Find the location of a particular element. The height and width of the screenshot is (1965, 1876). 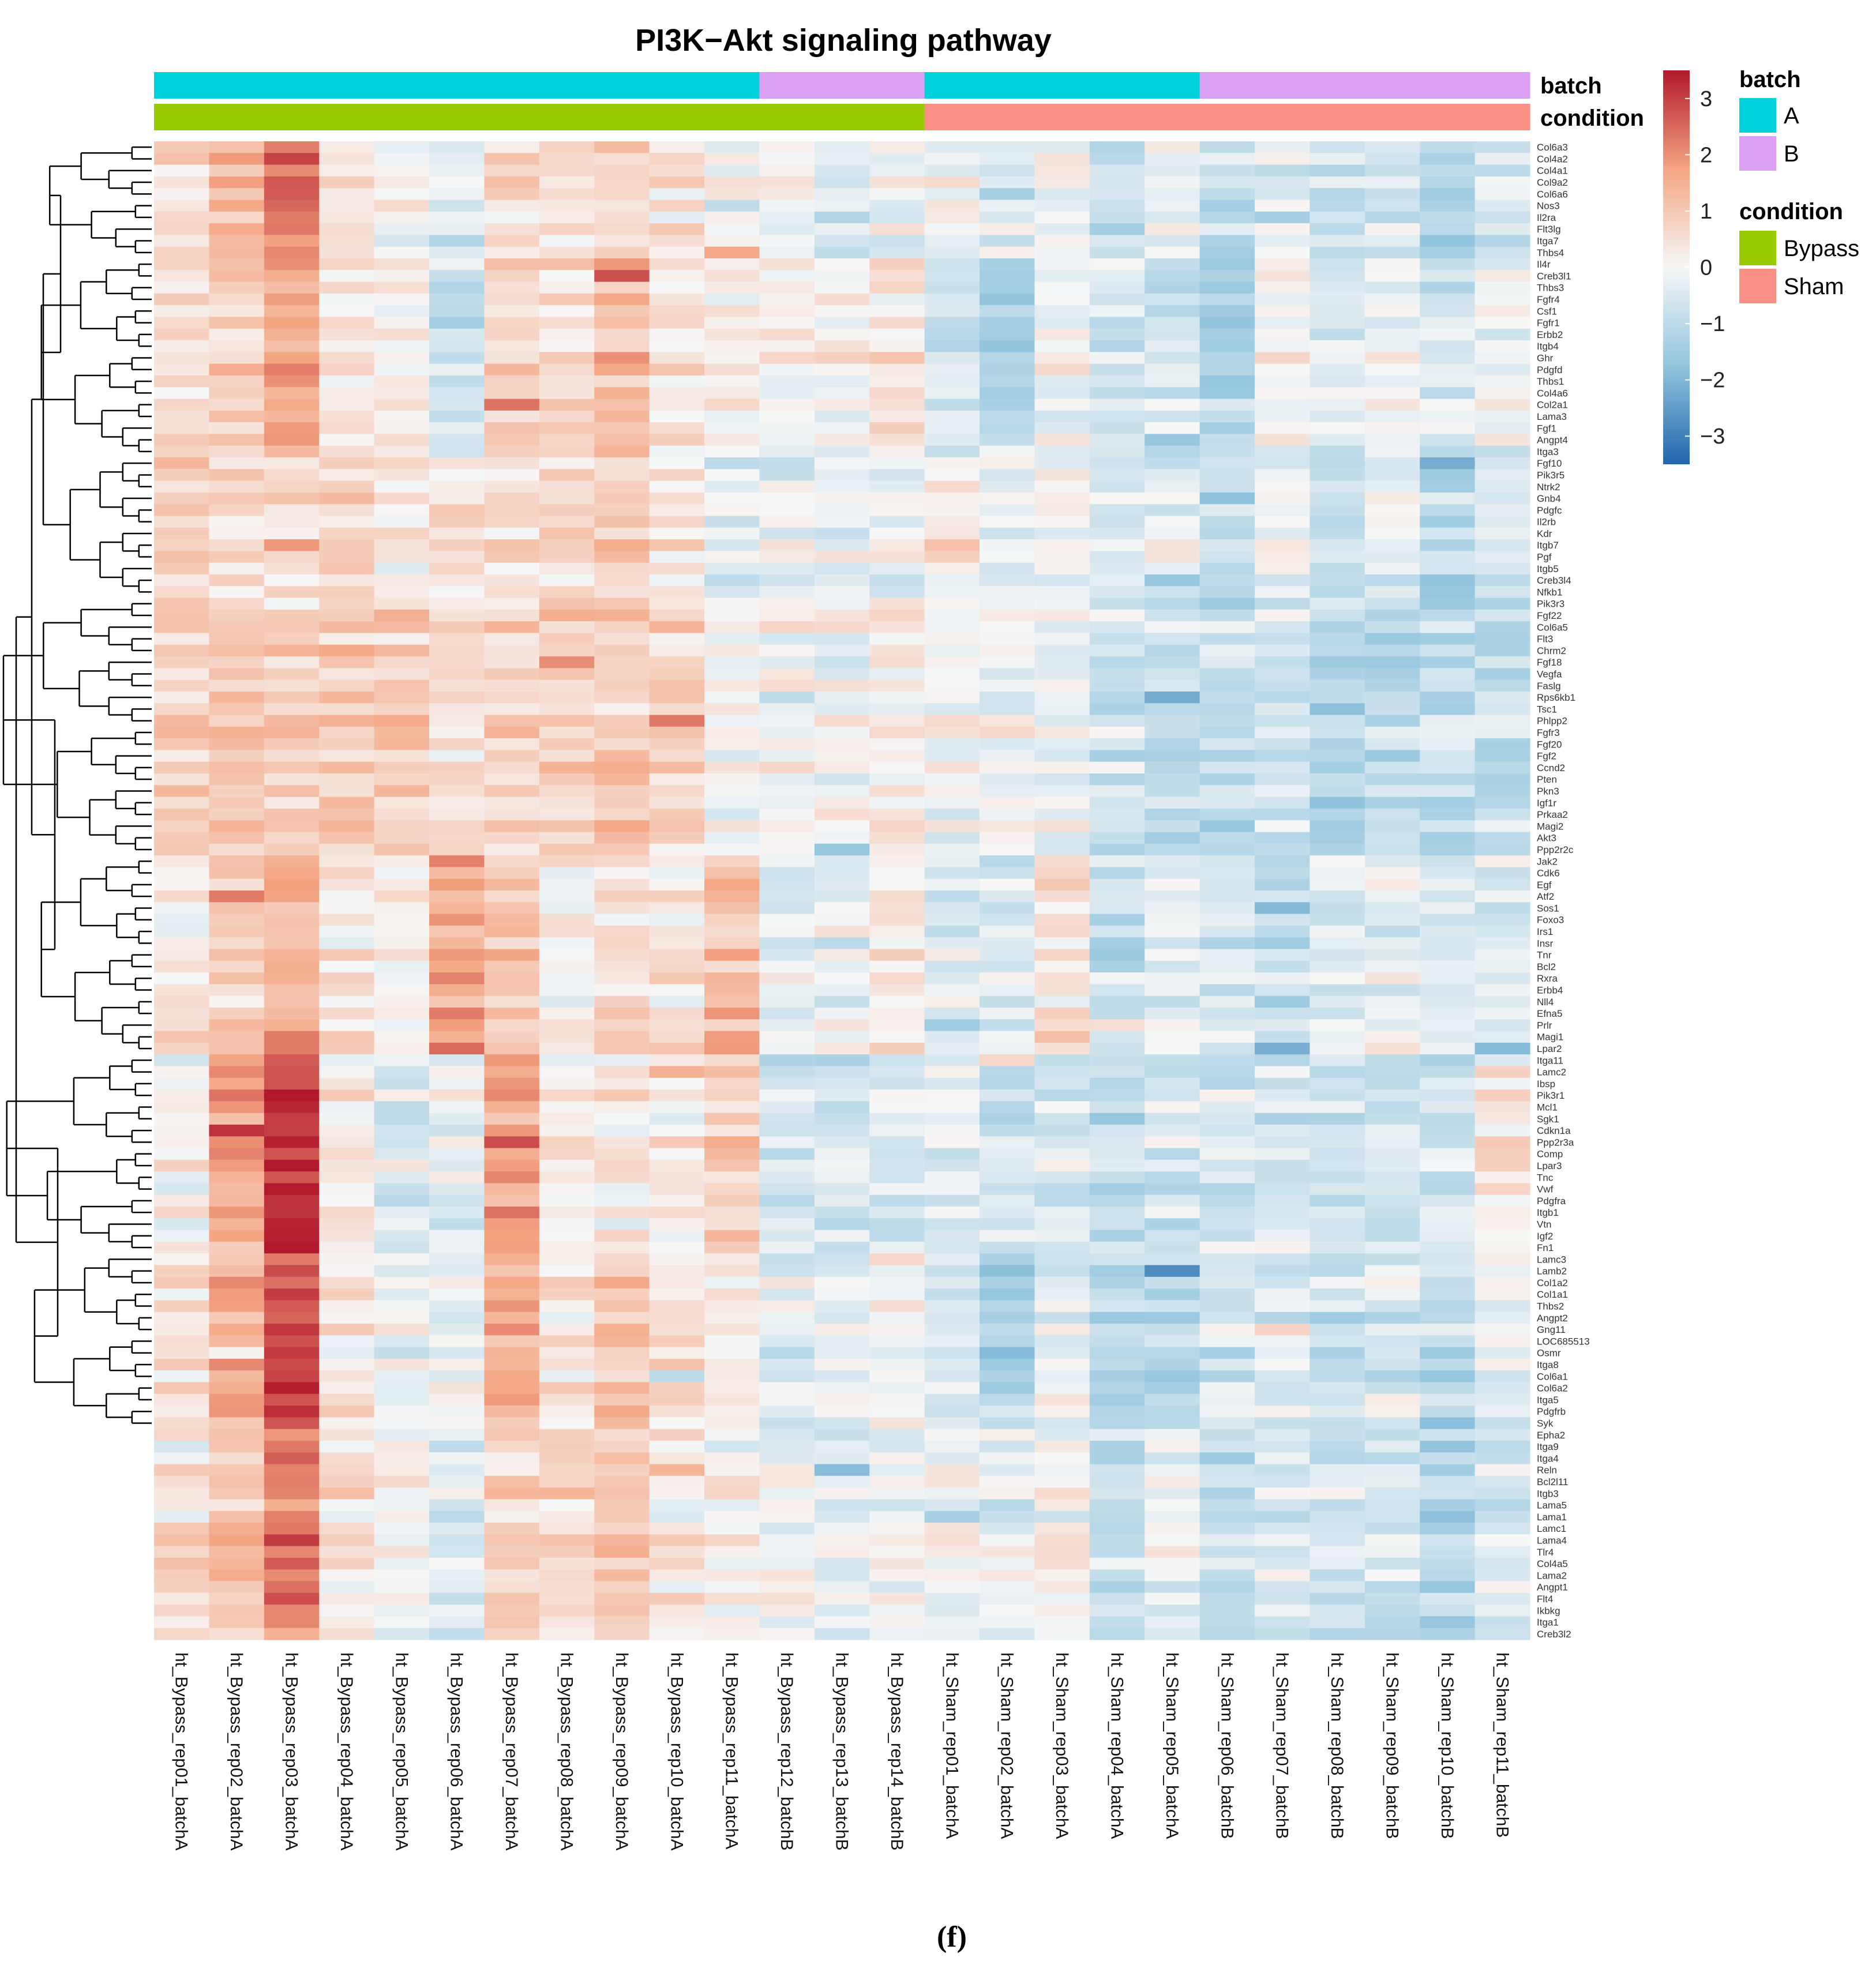

row-label: Bcl2l11 is located at coordinates (1553, 1481).